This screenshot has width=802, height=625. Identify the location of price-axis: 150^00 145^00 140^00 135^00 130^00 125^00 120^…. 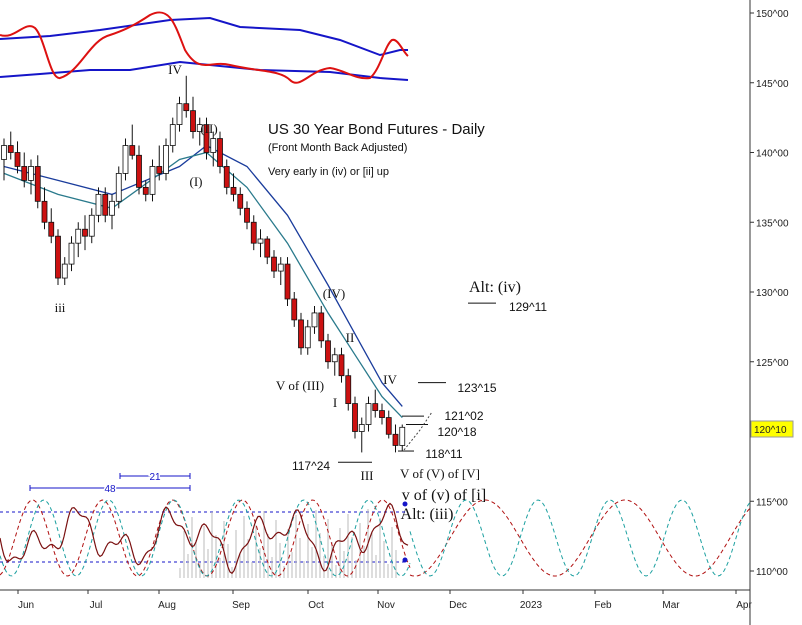
(769, 293).